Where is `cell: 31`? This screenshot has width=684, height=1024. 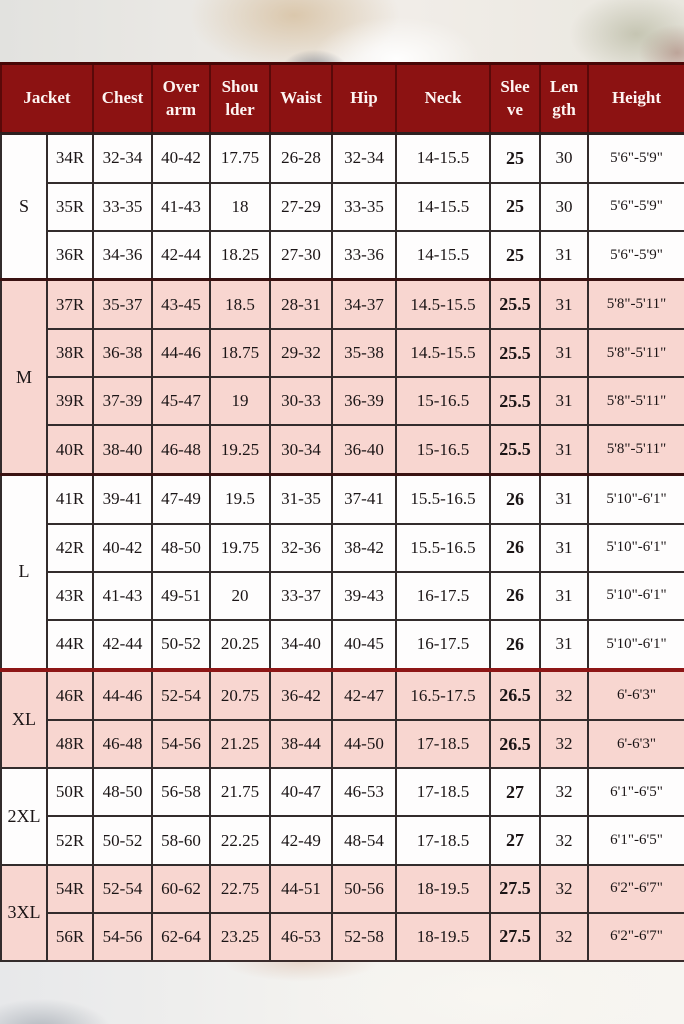 cell: 31 is located at coordinates (564, 645).